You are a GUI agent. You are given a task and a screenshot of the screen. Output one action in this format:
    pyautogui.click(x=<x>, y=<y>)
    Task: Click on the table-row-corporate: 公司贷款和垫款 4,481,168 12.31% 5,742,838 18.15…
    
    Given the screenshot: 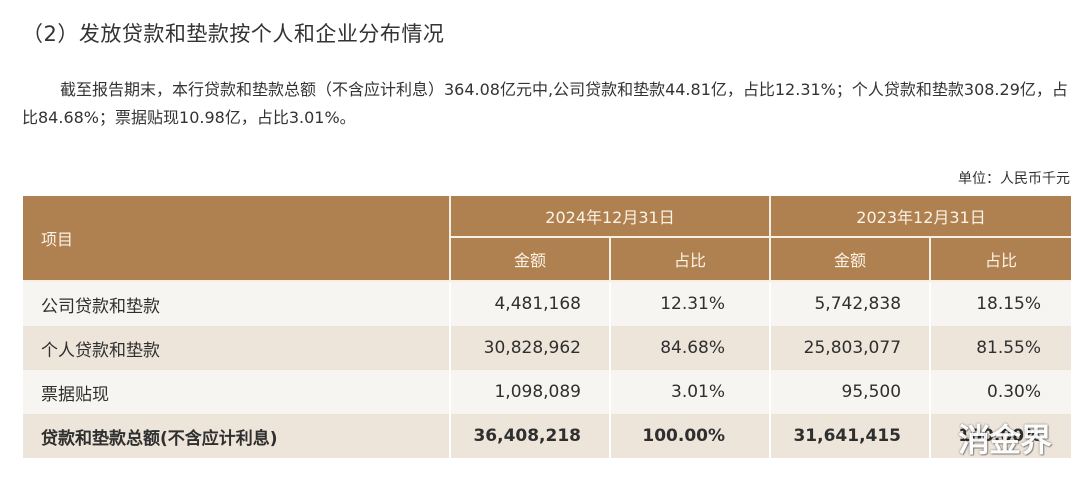 What is the action you would take?
    pyautogui.click(x=547, y=303)
    